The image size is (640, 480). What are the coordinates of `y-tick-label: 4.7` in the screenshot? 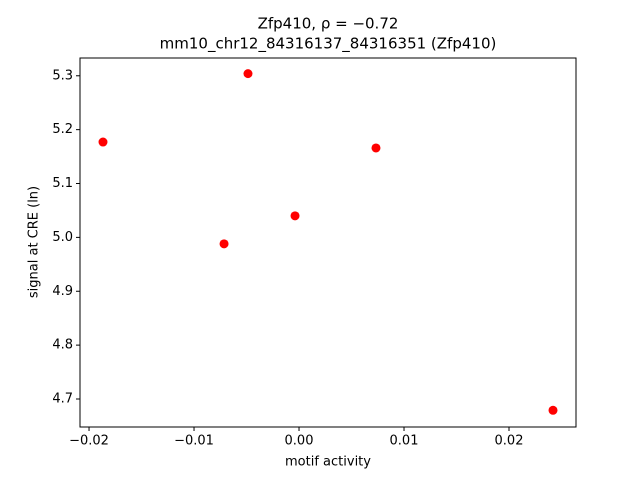 It's located at (62, 398).